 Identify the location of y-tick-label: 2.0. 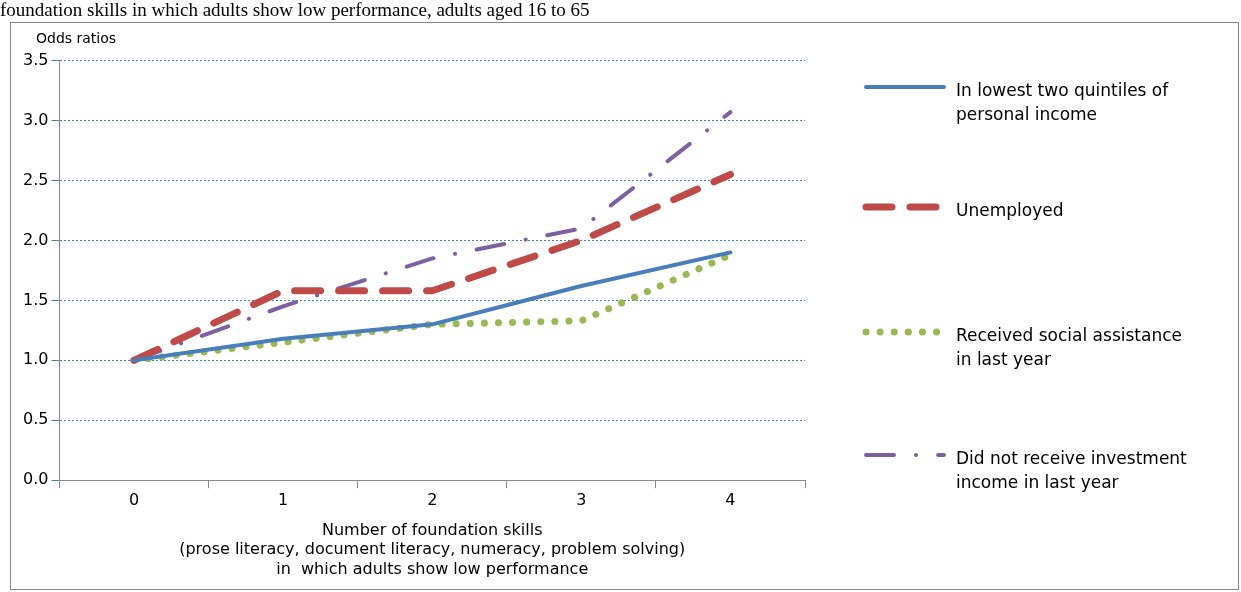
(35, 239).